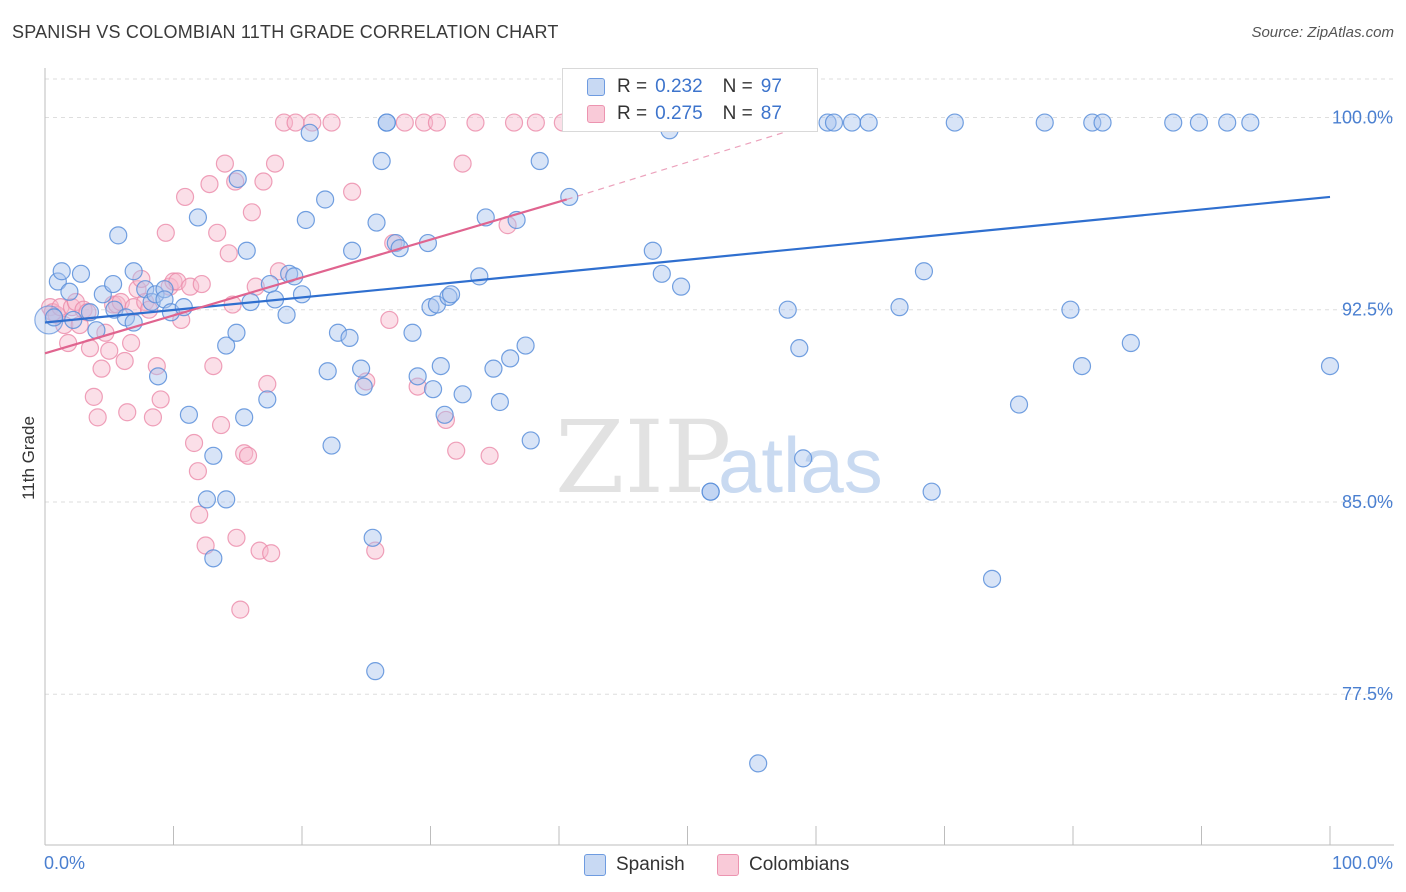 The height and width of the screenshot is (892, 1406). What do you see at coordinates (690, 100) in the screenshot?
I see `correlation-legend: R = 0.232 N = 97 R = 0.275 N = 87` at bounding box center [690, 100].